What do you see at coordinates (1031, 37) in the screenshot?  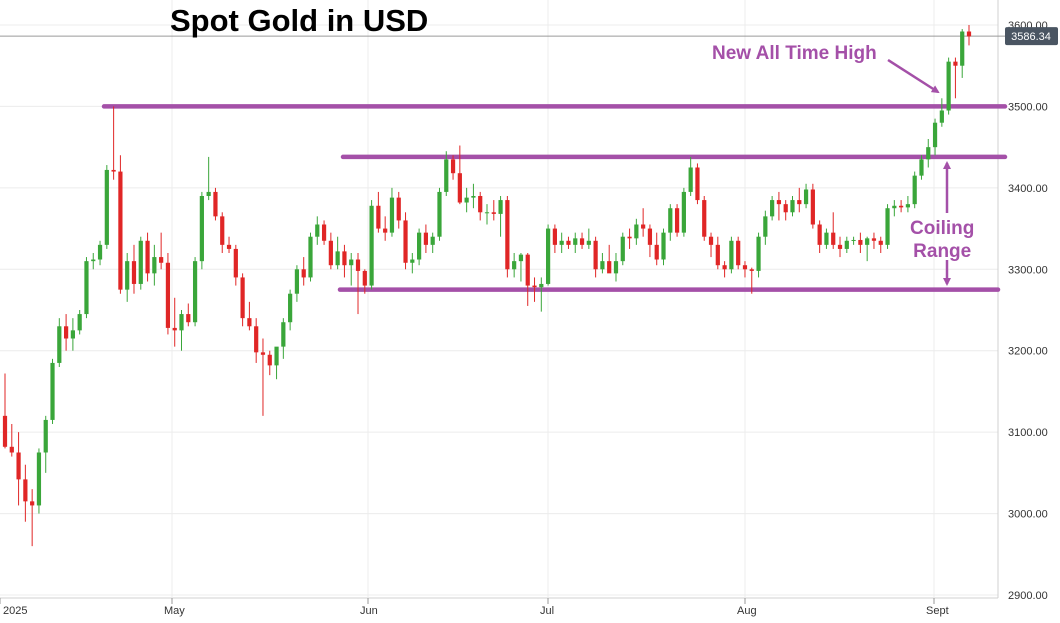 I see `price-tag-label: 3586.34` at bounding box center [1031, 37].